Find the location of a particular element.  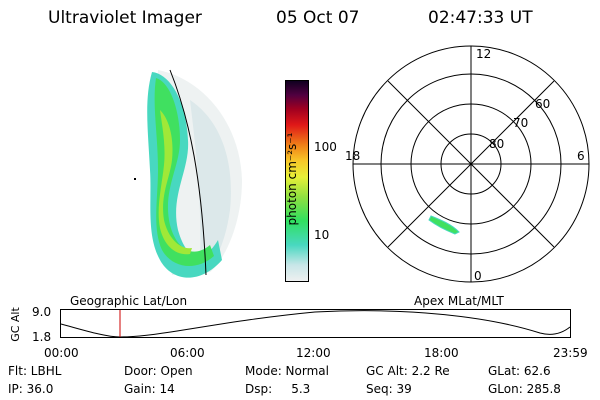

mlt-label-0: 0 is located at coordinates (478, 276).